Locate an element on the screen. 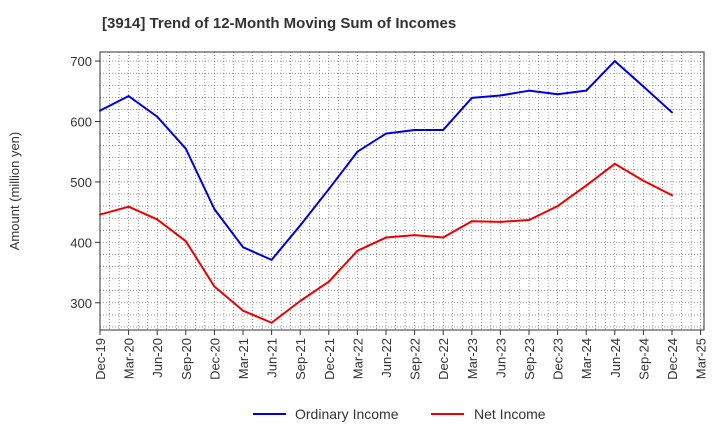 The height and width of the screenshot is (440, 720). x-tick-label: Dec-21 is located at coordinates (329, 359).